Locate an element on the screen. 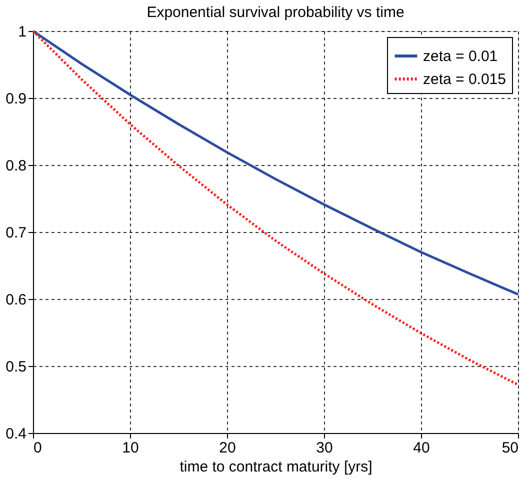 This screenshot has height=479, width=532. y-tick-label: 0.5 is located at coordinates (16, 367).